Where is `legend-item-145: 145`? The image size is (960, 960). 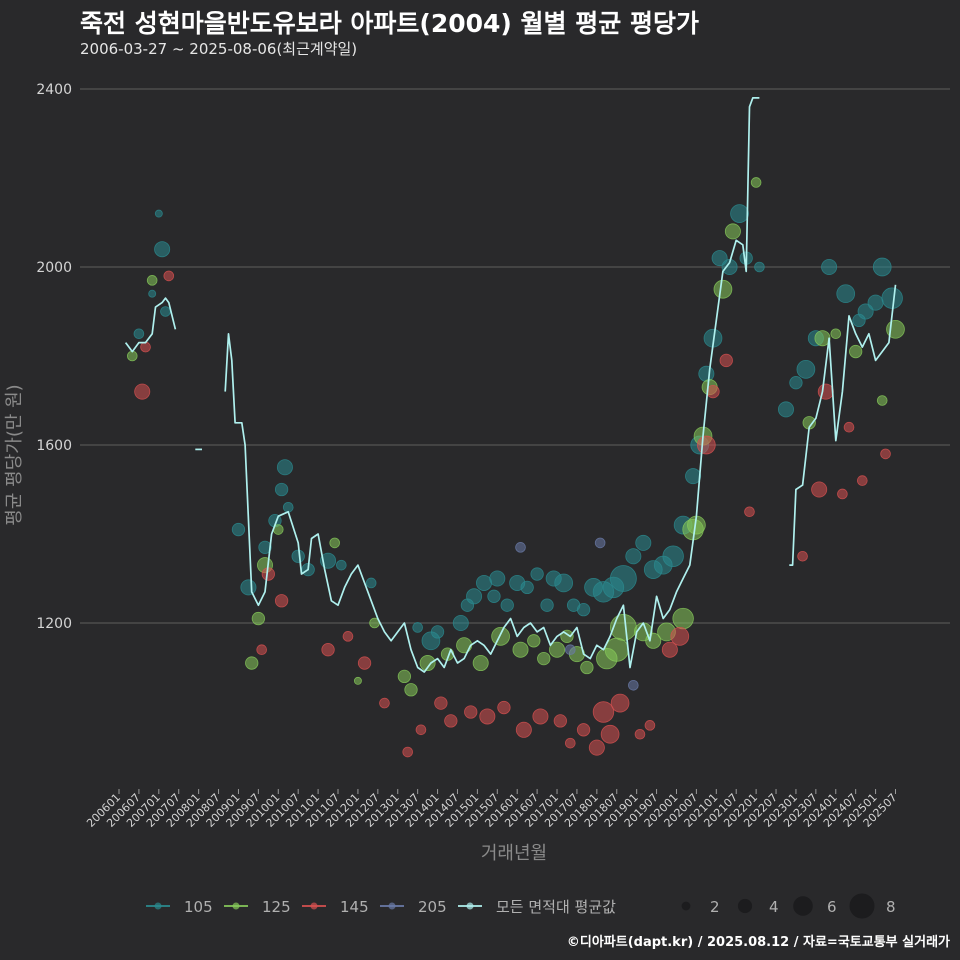 legend-item-145: 145 is located at coordinates (335, 907).